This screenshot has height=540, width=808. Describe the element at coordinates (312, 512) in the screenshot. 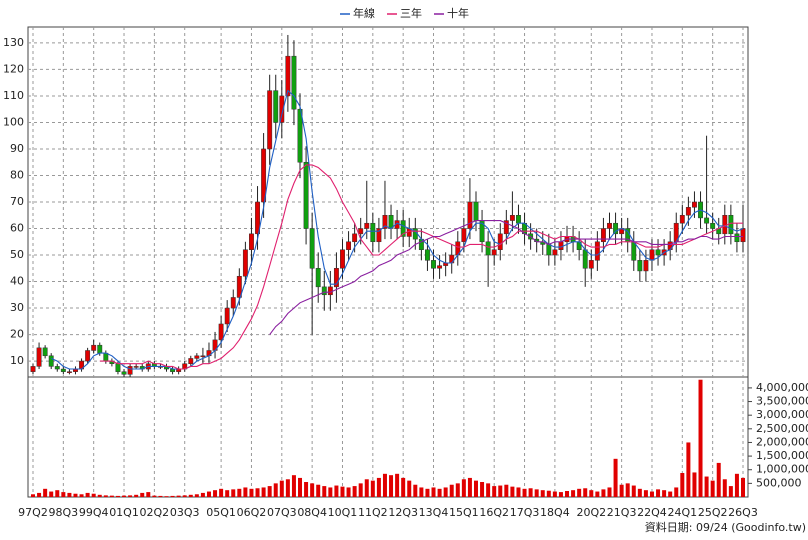

I see `x-tick-label: 08Q4` at that location.